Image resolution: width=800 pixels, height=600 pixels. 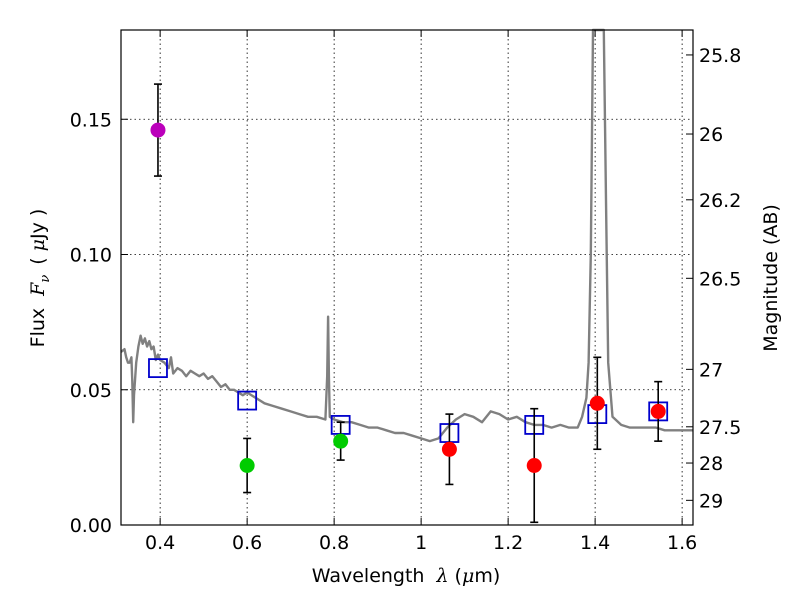 I want to click on mag-tick-label: 25.8, so click(x=720, y=56).